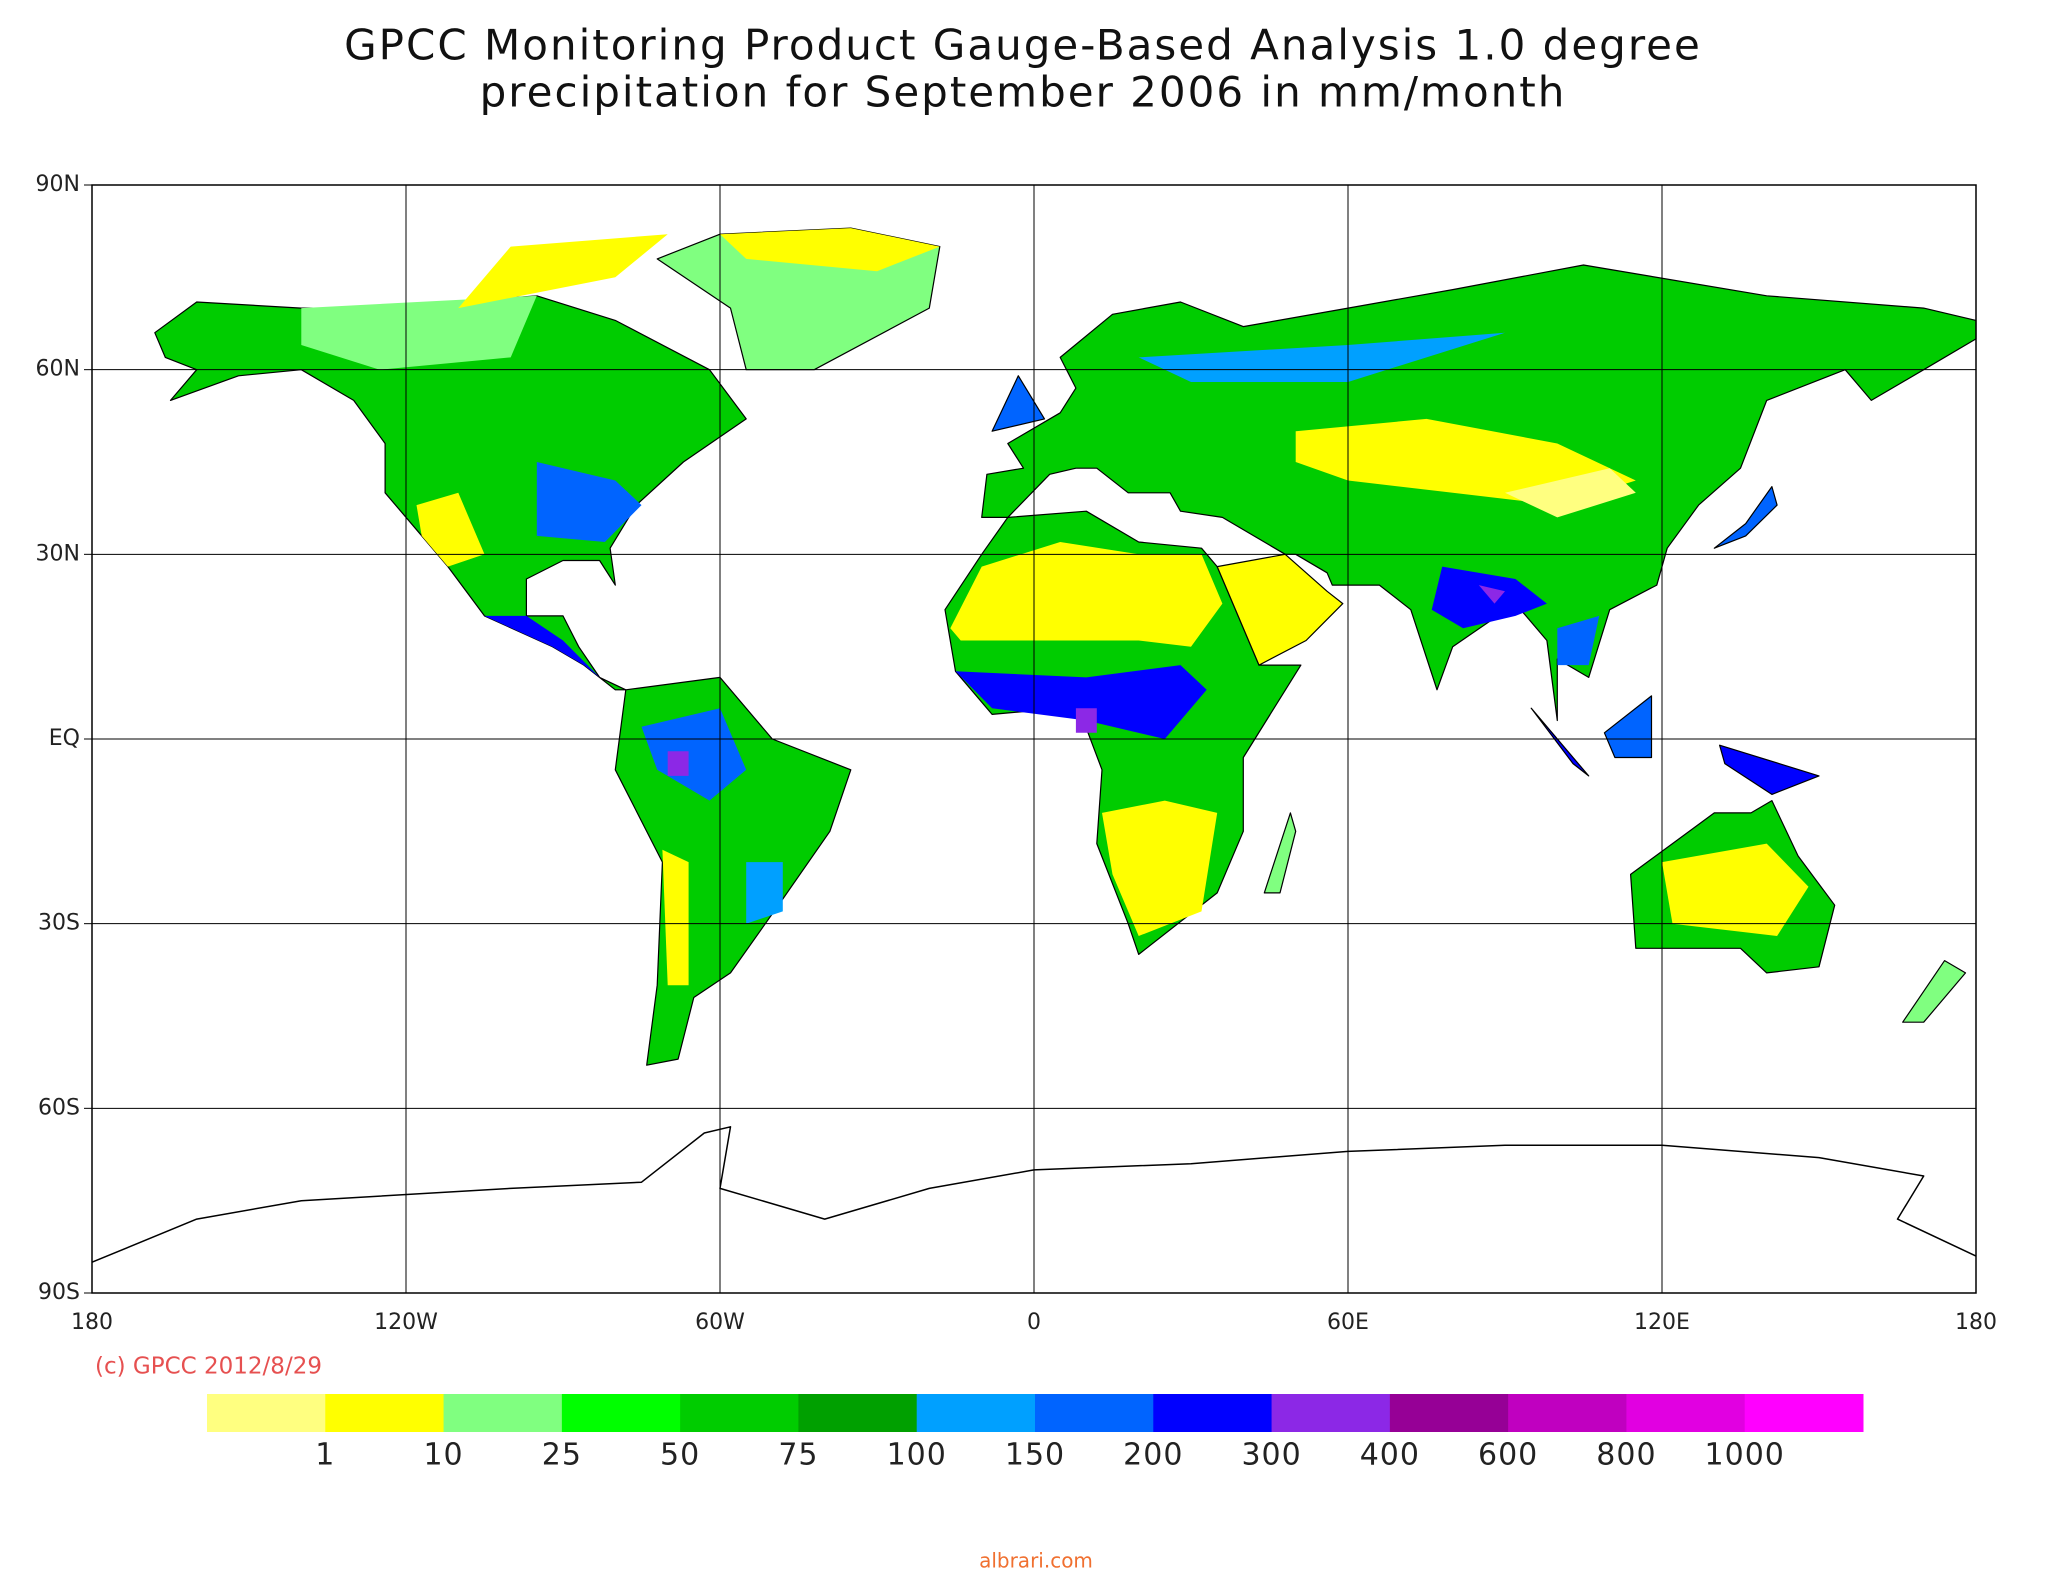  Describe the element at coordinates (1280, 609) in the screenshot. I see `arabia` at that location.